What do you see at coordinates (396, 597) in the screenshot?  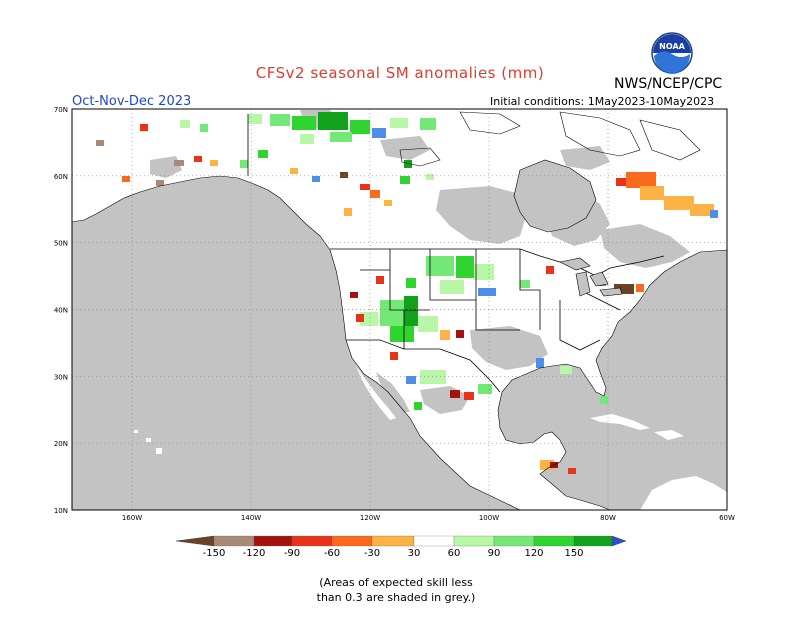 I see `skill-note-line2: than 0.3 are shaded in grey.)` at bounding box center [396, 597].